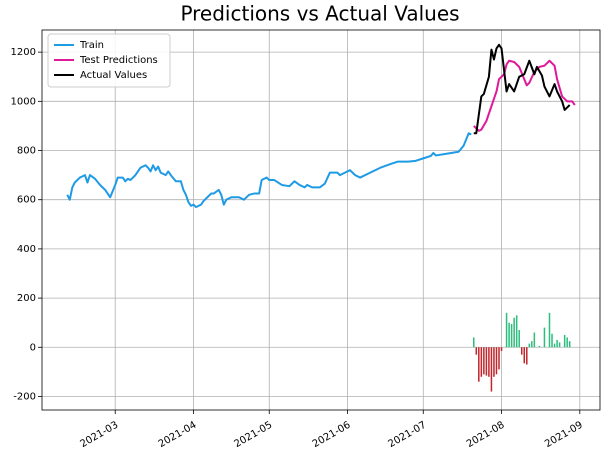 The width and height of the screenshot is (608, 452). I want to click on legend-label: Actual Values, so click(113, 75).